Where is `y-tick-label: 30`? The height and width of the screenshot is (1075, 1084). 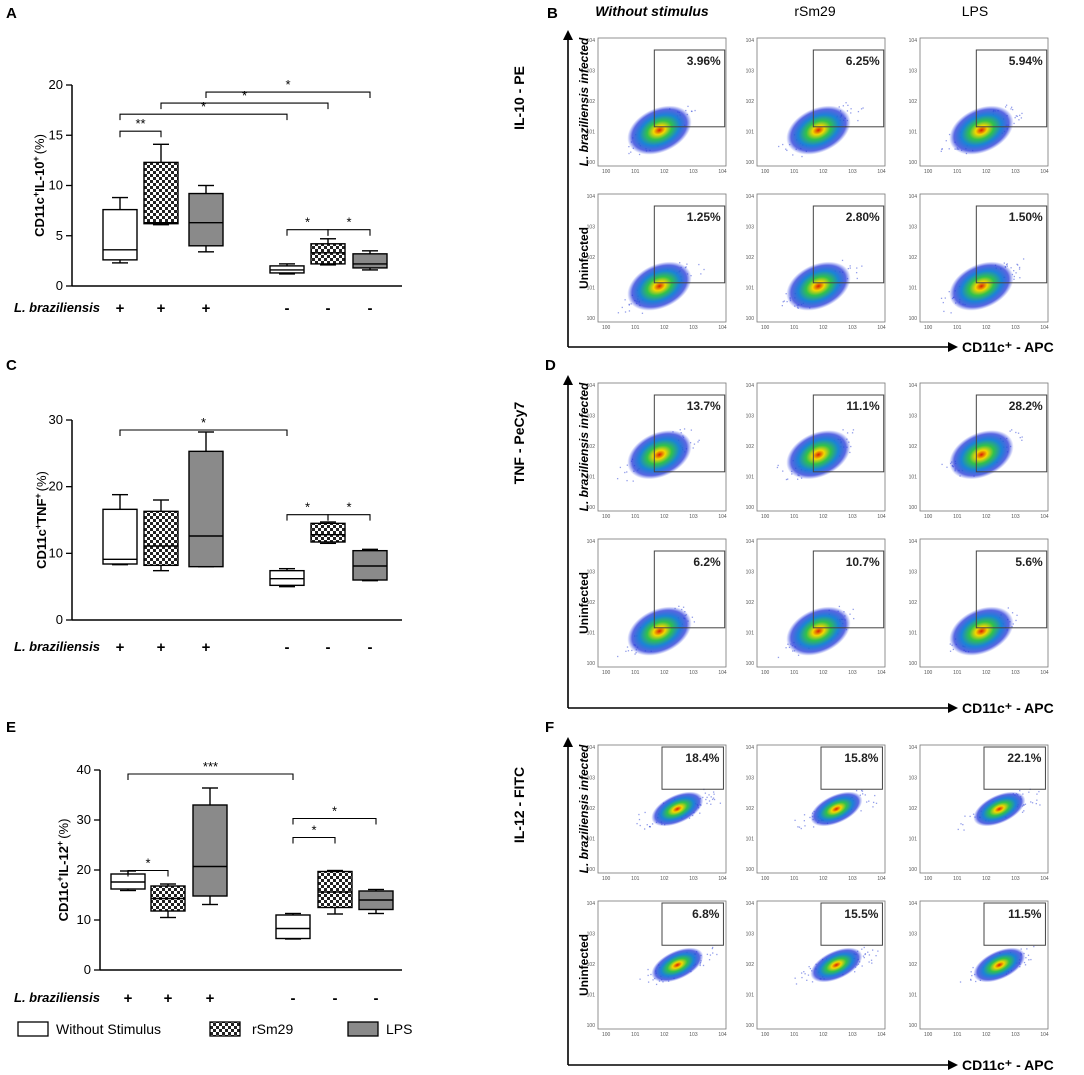
y-tick-label: 30 is located at coordinates (56, 419).